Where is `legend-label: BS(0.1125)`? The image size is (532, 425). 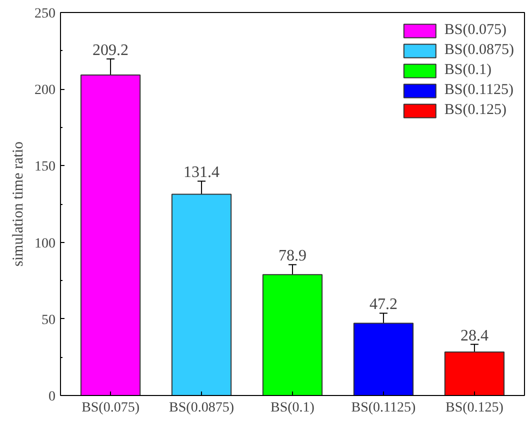 legend-label: BS(0.1125) is located at coordinates (479, 90).